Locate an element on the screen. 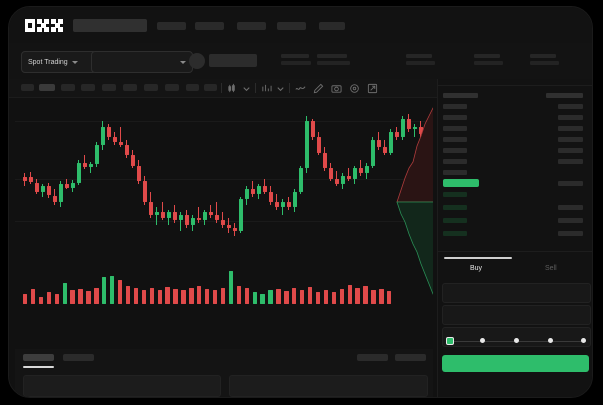  tab-open-orders is located at coordinates (38, 357).